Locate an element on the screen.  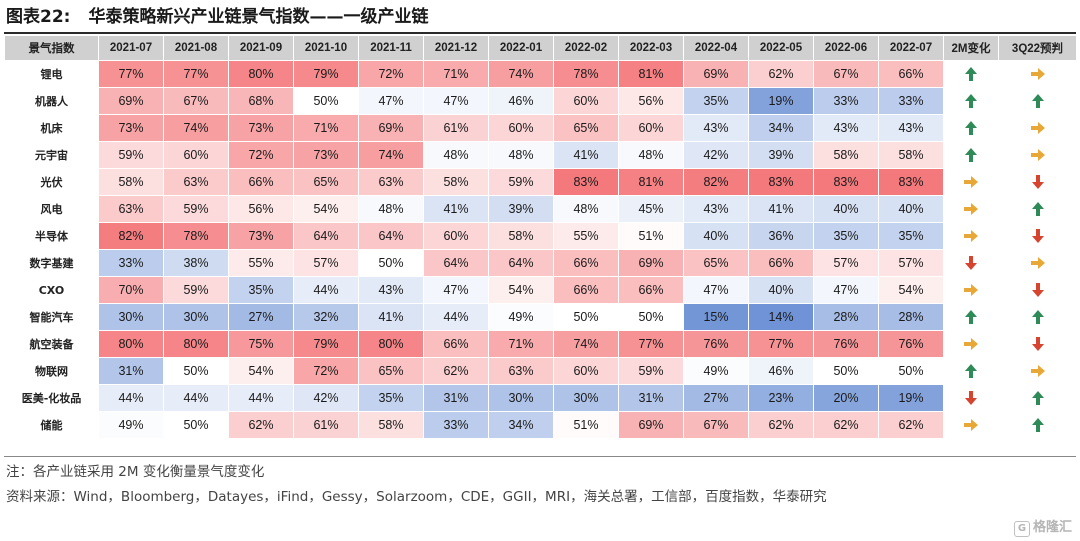
heat-cell: 39% is located at coordinates (781, 155).